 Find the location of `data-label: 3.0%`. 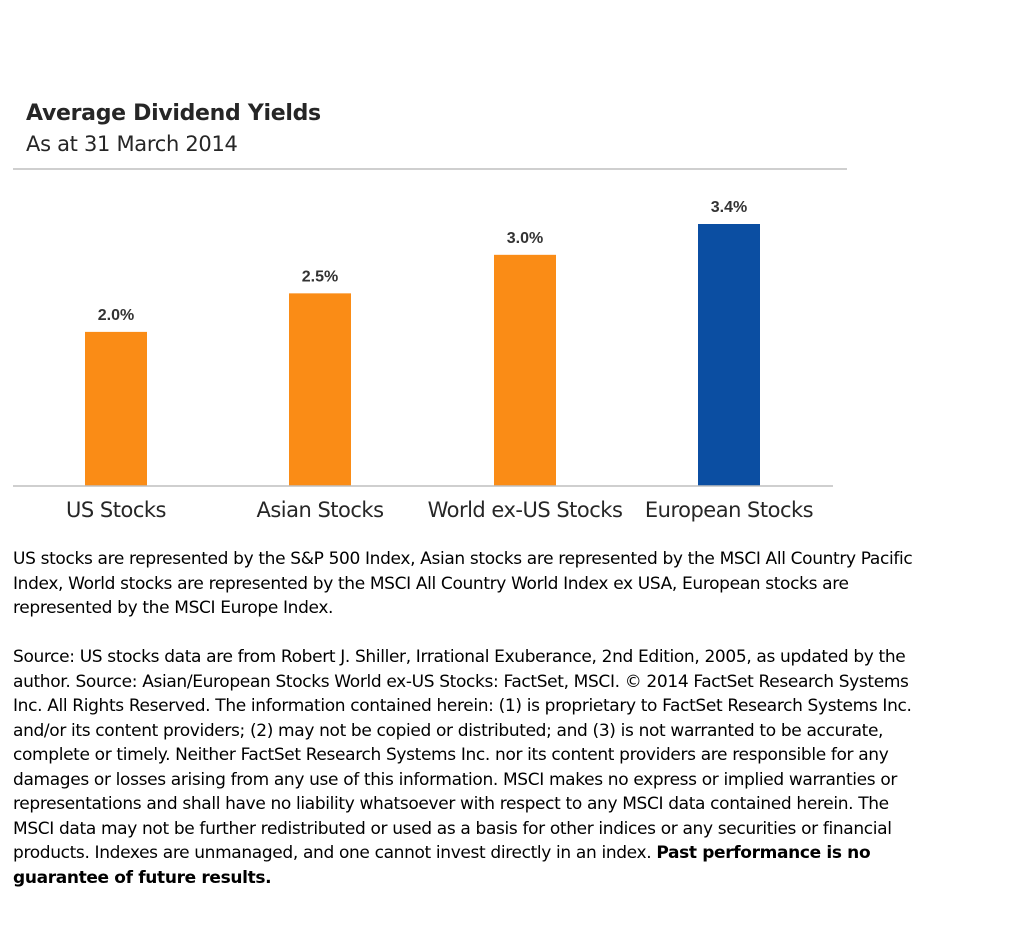

data-label: 3.0% is located at coordinates (525, 238).